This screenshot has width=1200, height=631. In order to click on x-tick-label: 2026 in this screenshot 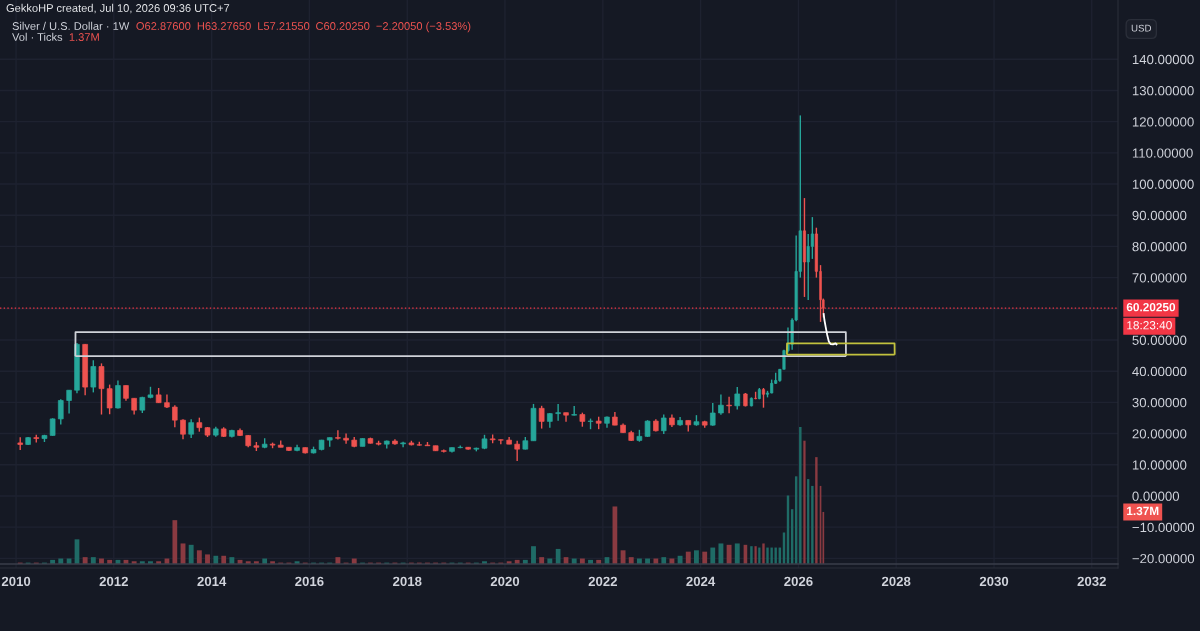, I will do `click(798, 581)`.